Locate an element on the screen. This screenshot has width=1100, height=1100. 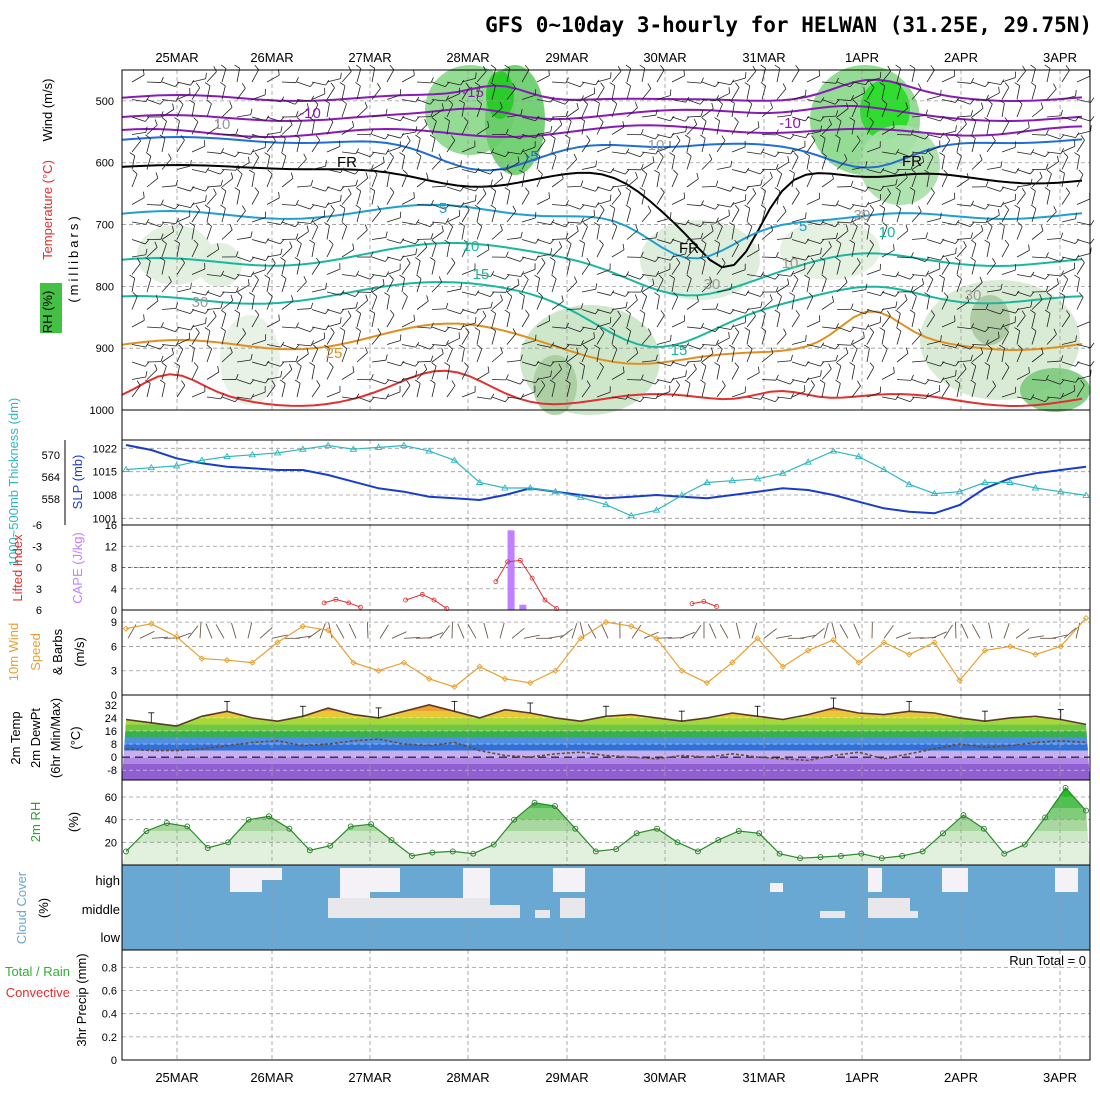
wind-ytick: 3 is located at coordinates (114, 672).